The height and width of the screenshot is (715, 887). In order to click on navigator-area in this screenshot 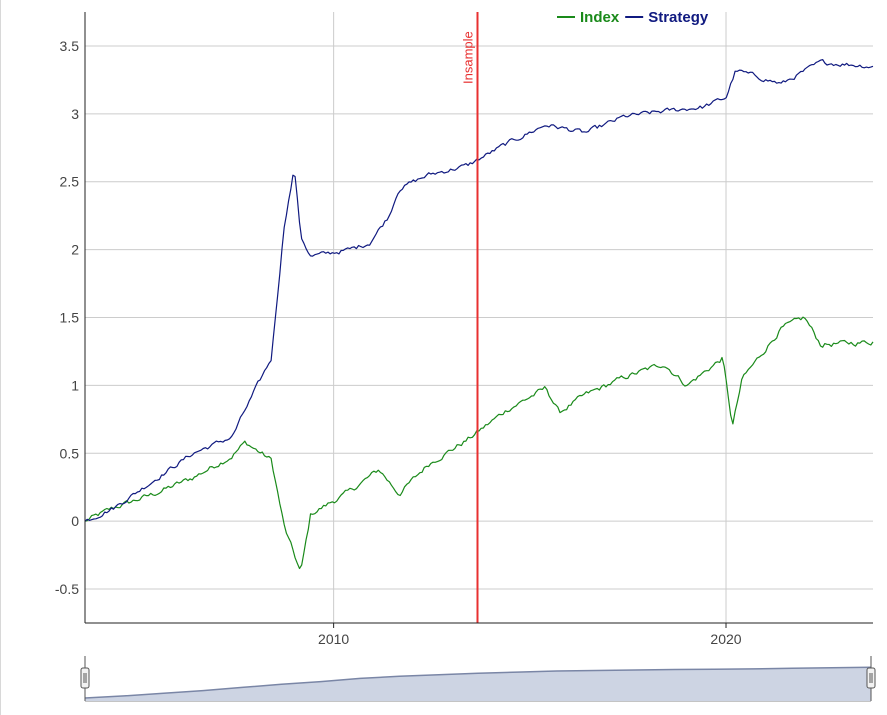, I will do `click(478, 684)`.